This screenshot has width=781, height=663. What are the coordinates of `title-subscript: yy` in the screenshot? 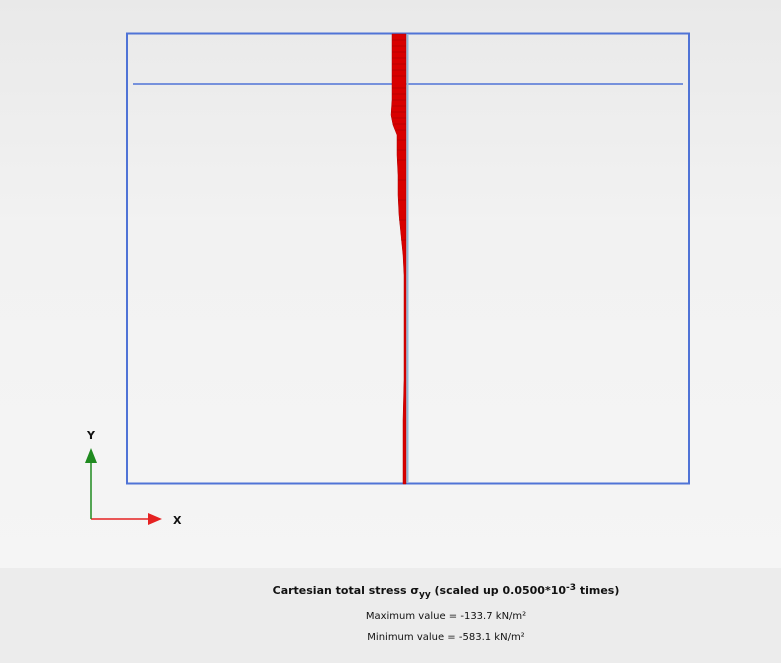 It's located at (424, 595).